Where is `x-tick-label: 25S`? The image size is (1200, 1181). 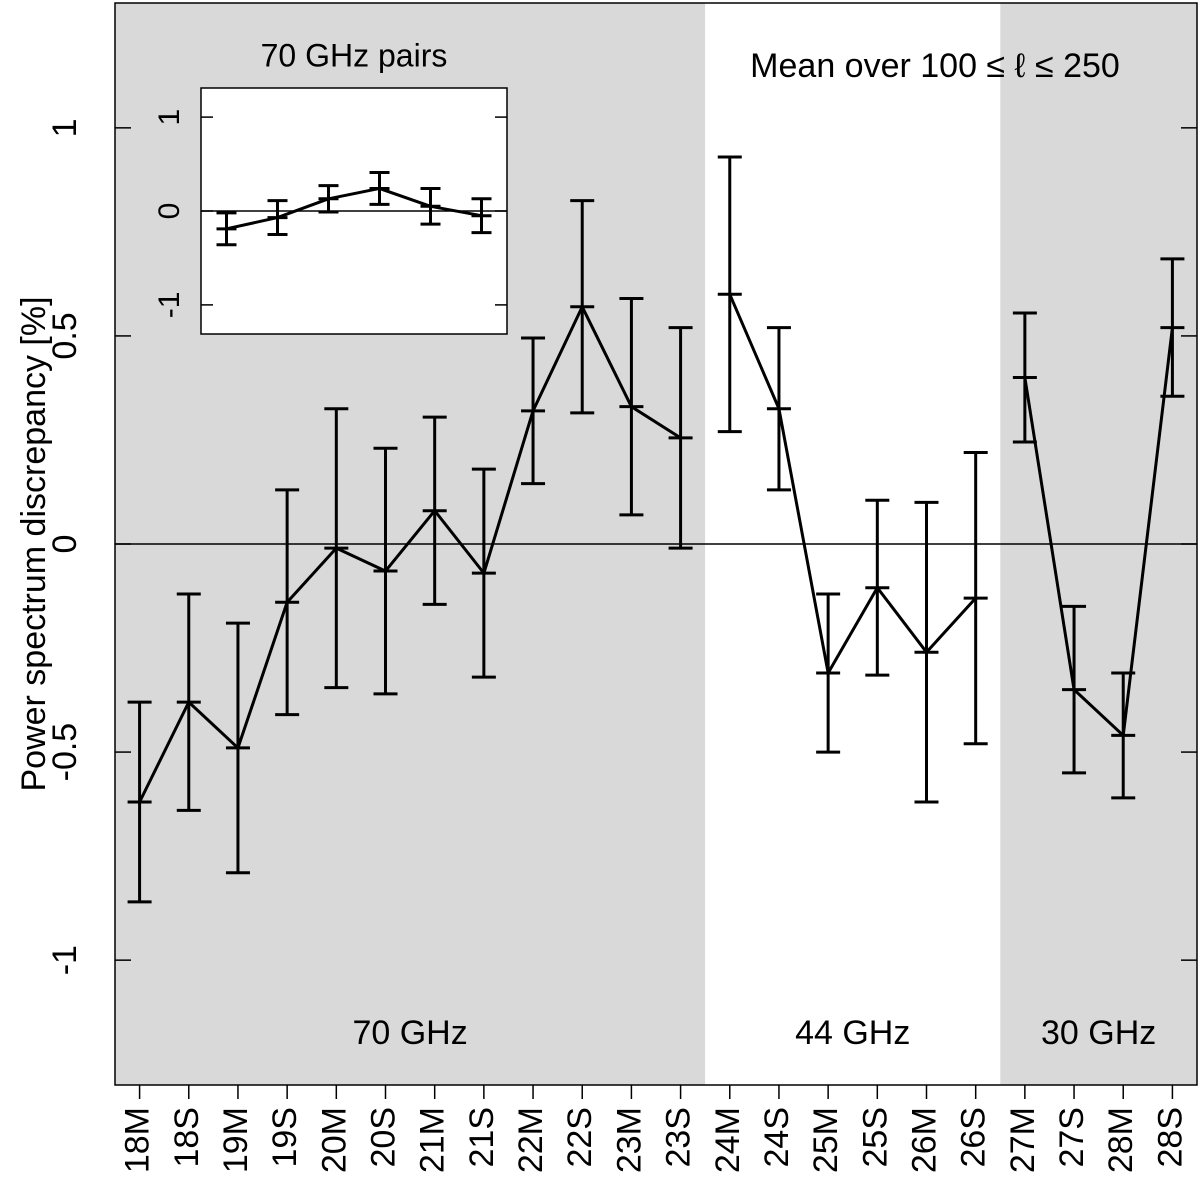 x-tick-label: 25S is located at coordinates (875, 1137).